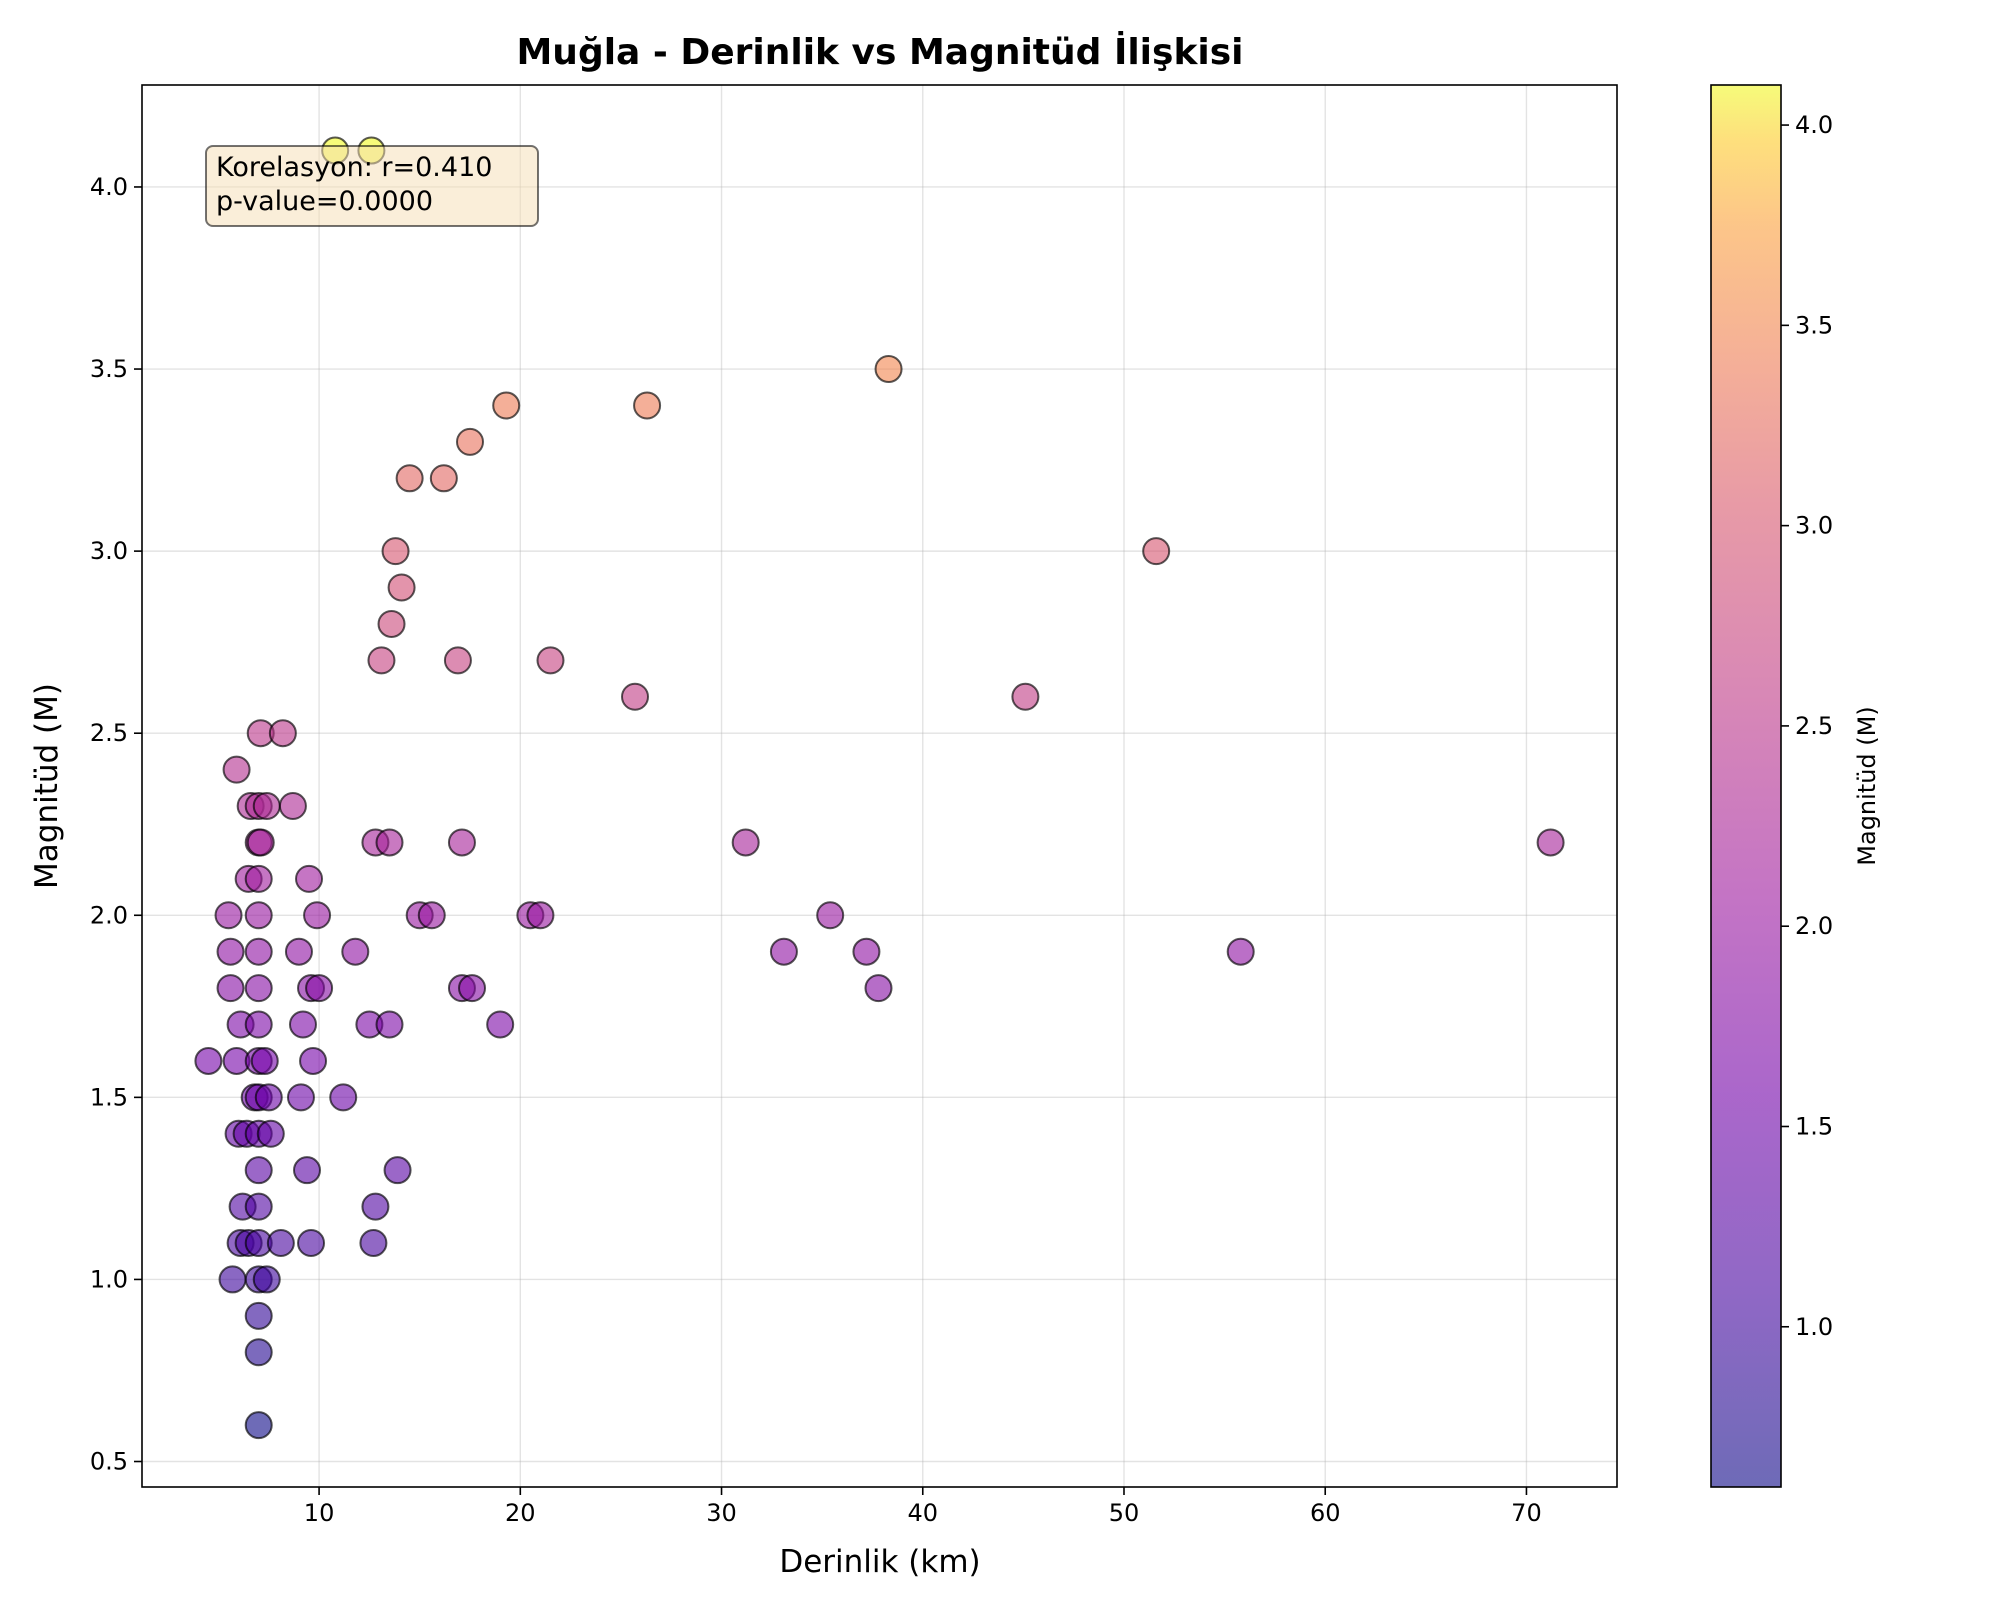 This screenshot has height=1600, width=2000. I want to click on y-tick-label: 2.5, so click(109, 733).